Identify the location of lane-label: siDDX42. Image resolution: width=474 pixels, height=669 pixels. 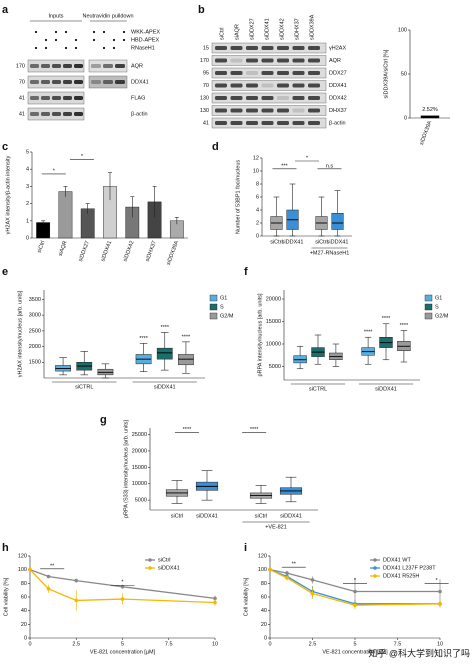
(282, 29).